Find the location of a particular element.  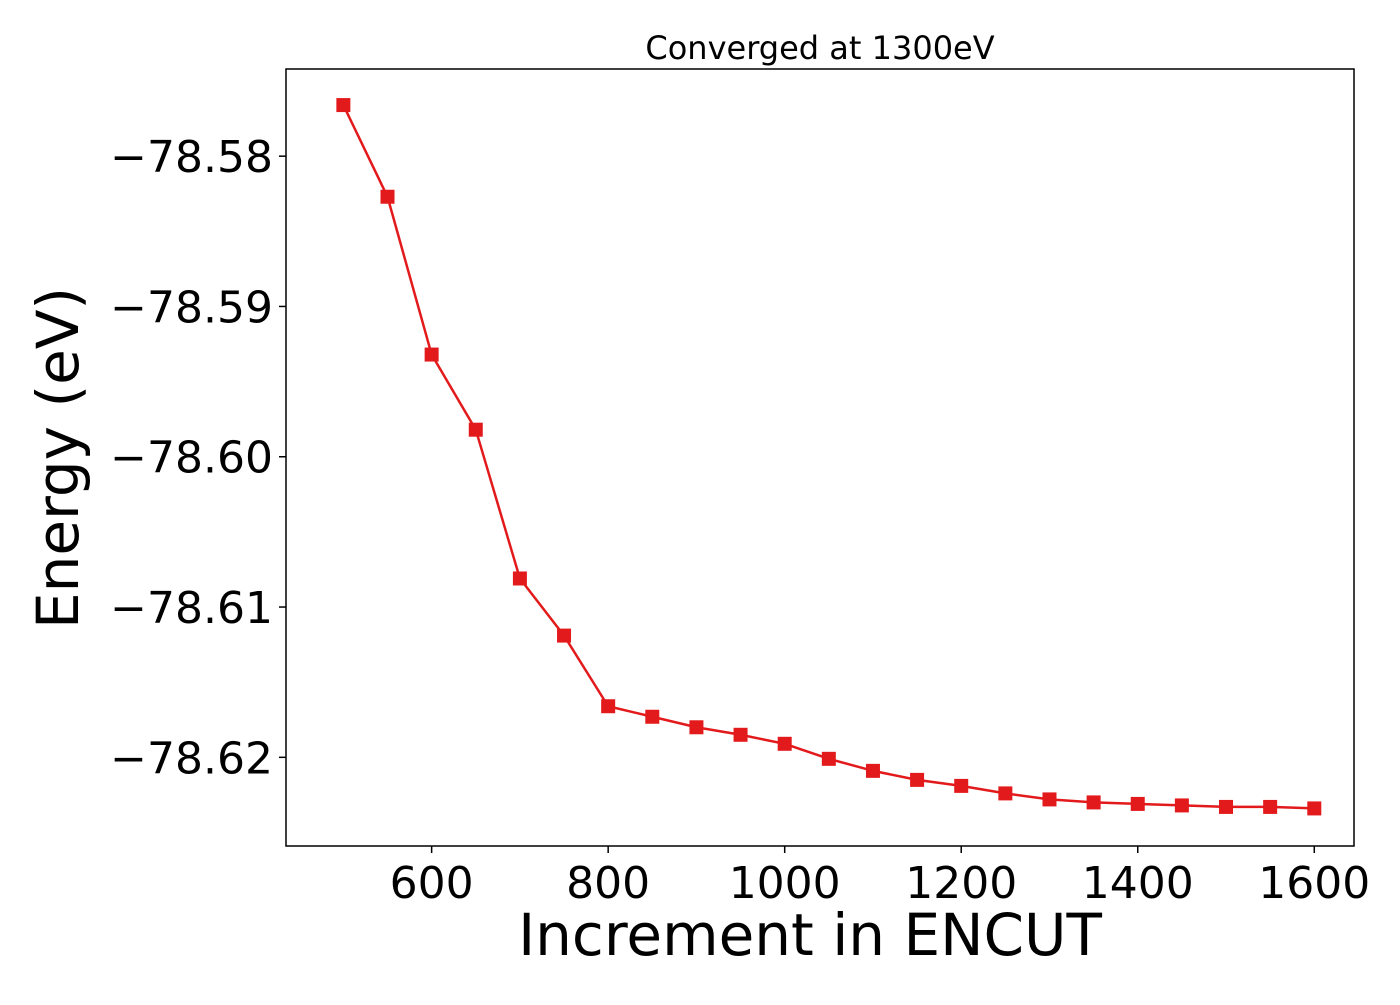

x-axis-title: Increment in ENCUT is located at coordinates (810, 935).